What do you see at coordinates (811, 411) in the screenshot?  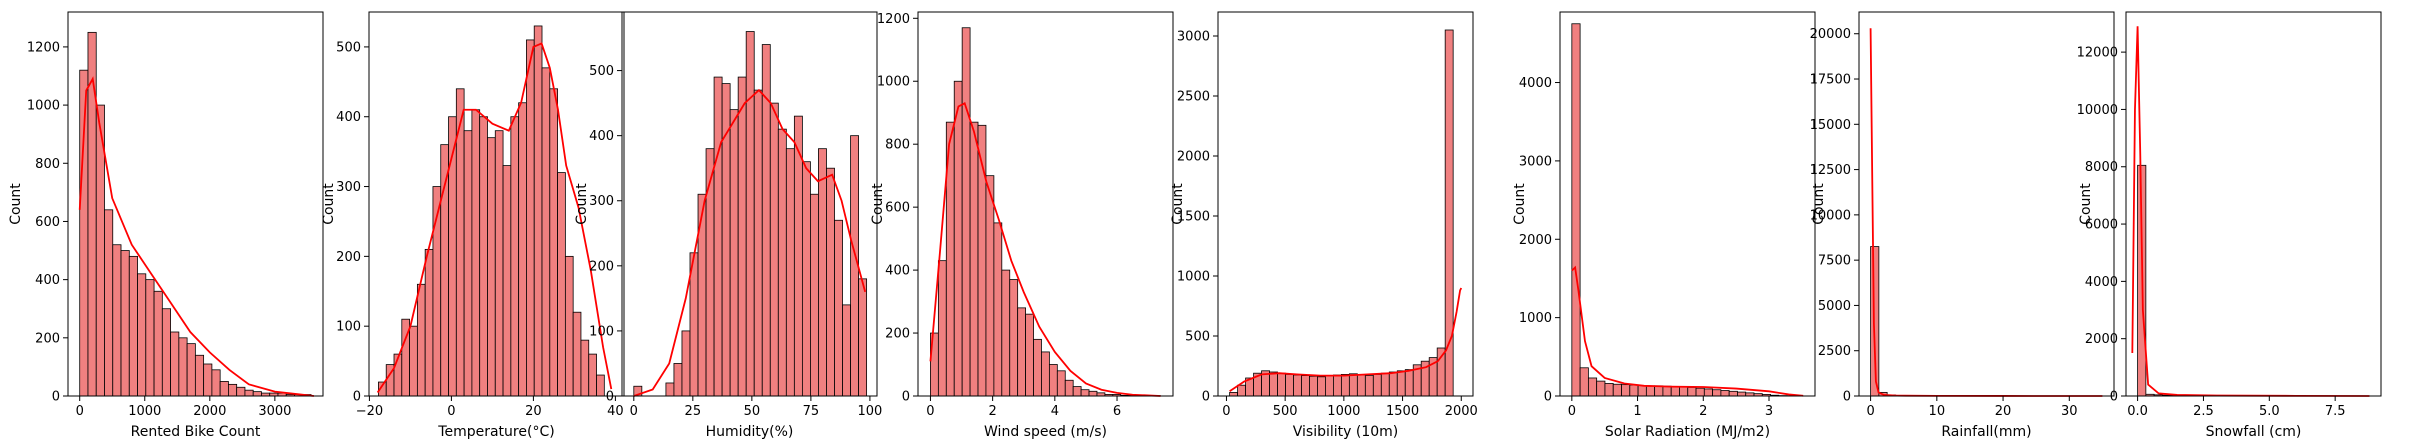 I see `x-tick-label: 75` at bounding box center [811, 411].